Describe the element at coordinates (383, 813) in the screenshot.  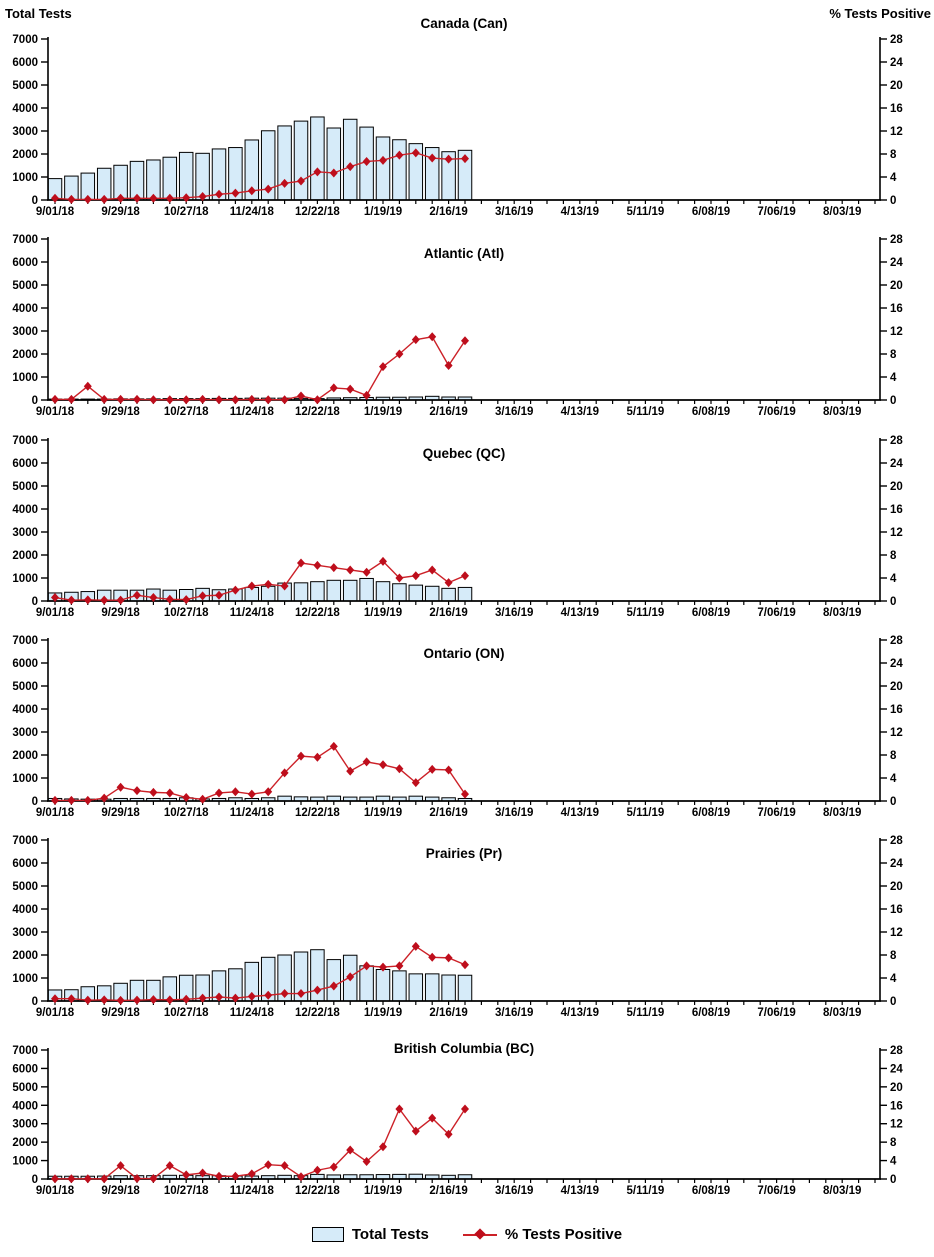
I see `x-axis-tick-label: 1/19/19` at that location.